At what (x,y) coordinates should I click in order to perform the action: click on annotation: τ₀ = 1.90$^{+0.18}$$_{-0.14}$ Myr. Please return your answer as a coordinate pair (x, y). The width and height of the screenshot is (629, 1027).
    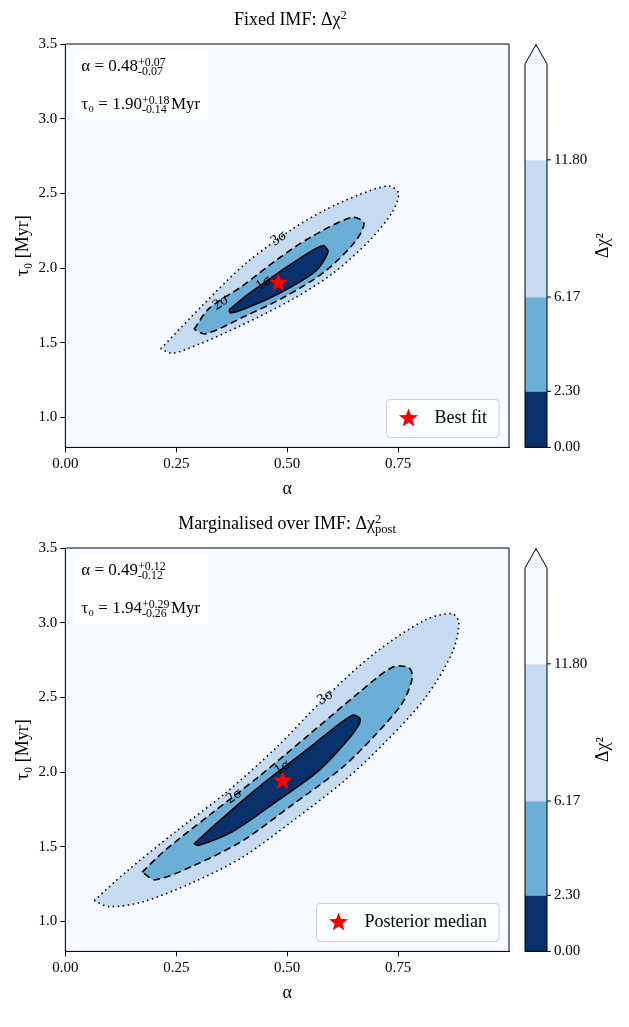
    Looking at the image, I should click on (141, 104).